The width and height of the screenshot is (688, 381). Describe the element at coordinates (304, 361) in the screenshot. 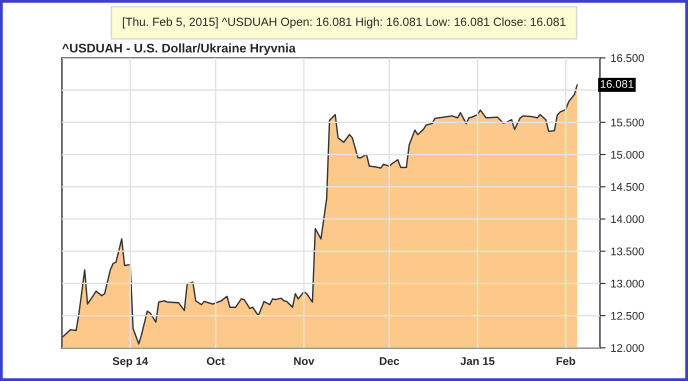

I see `x-tick-label: Nov` at that location.